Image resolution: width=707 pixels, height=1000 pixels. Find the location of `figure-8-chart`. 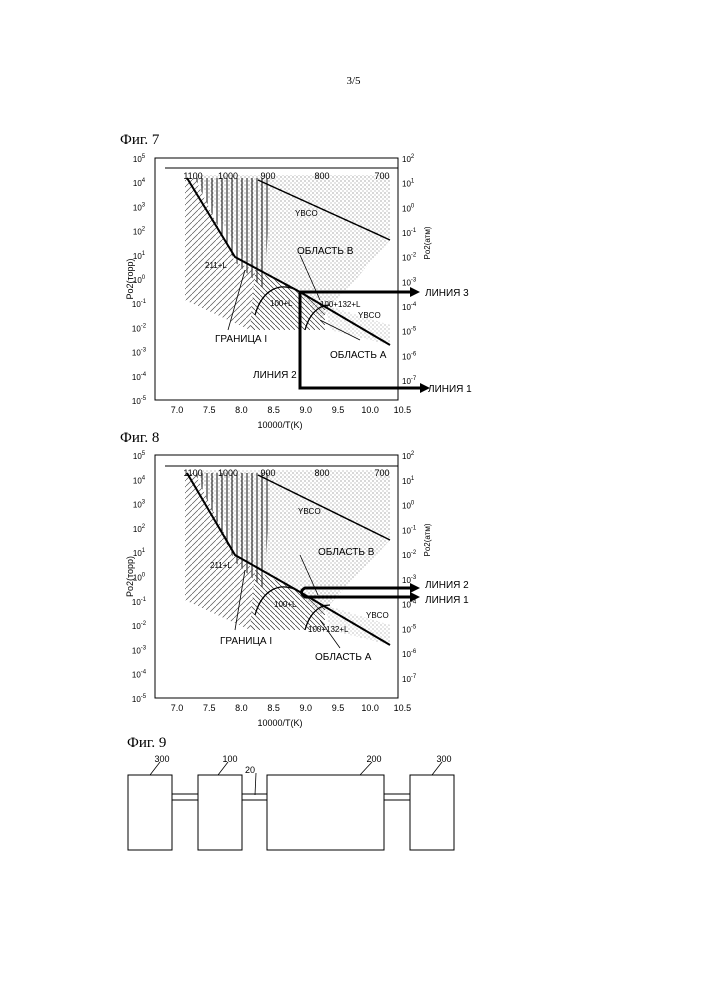

figure-8-chart is located at coordinates (287, 576).